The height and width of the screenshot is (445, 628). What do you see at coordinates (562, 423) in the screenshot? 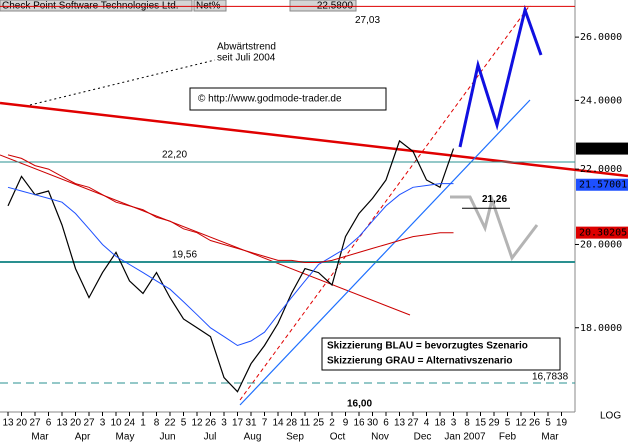
I see `x-tick-label: 19` at bounding box center [562, 423].